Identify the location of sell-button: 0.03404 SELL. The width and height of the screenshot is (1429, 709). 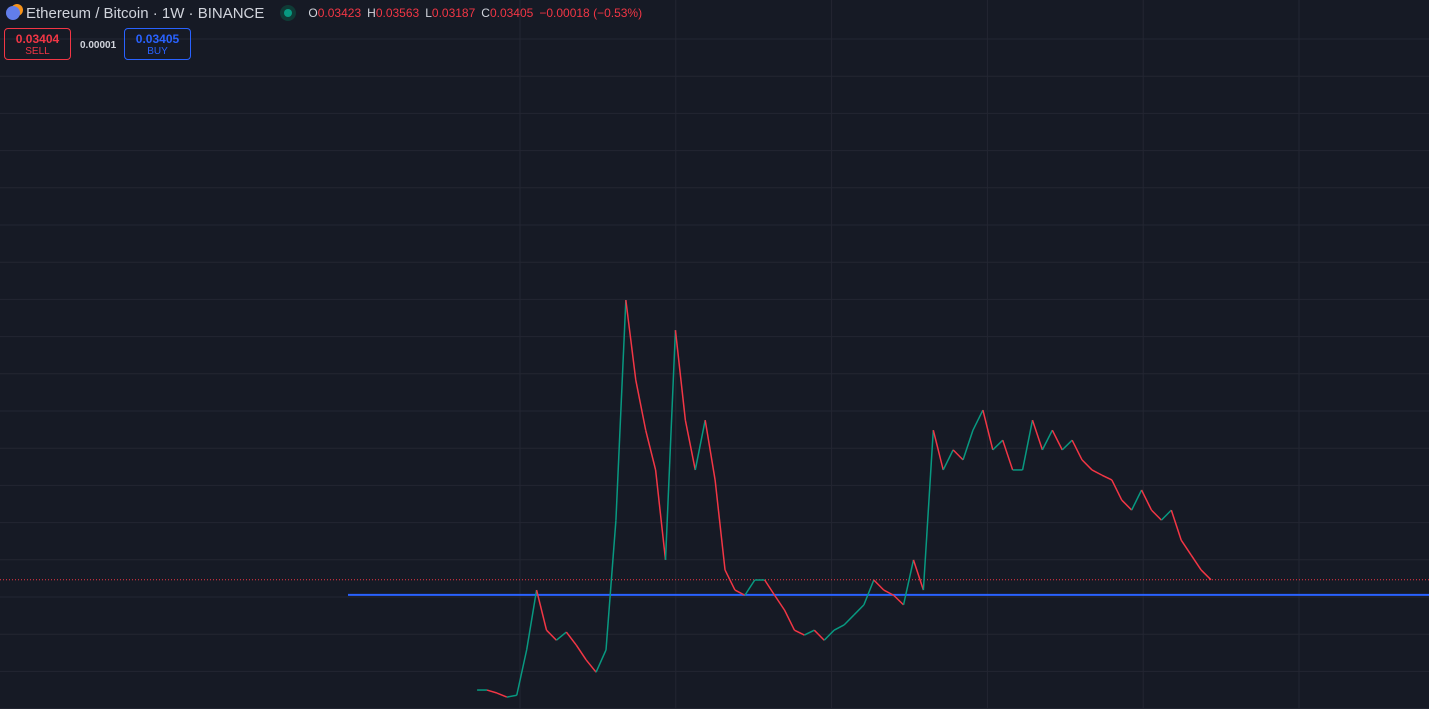
(37, 44).